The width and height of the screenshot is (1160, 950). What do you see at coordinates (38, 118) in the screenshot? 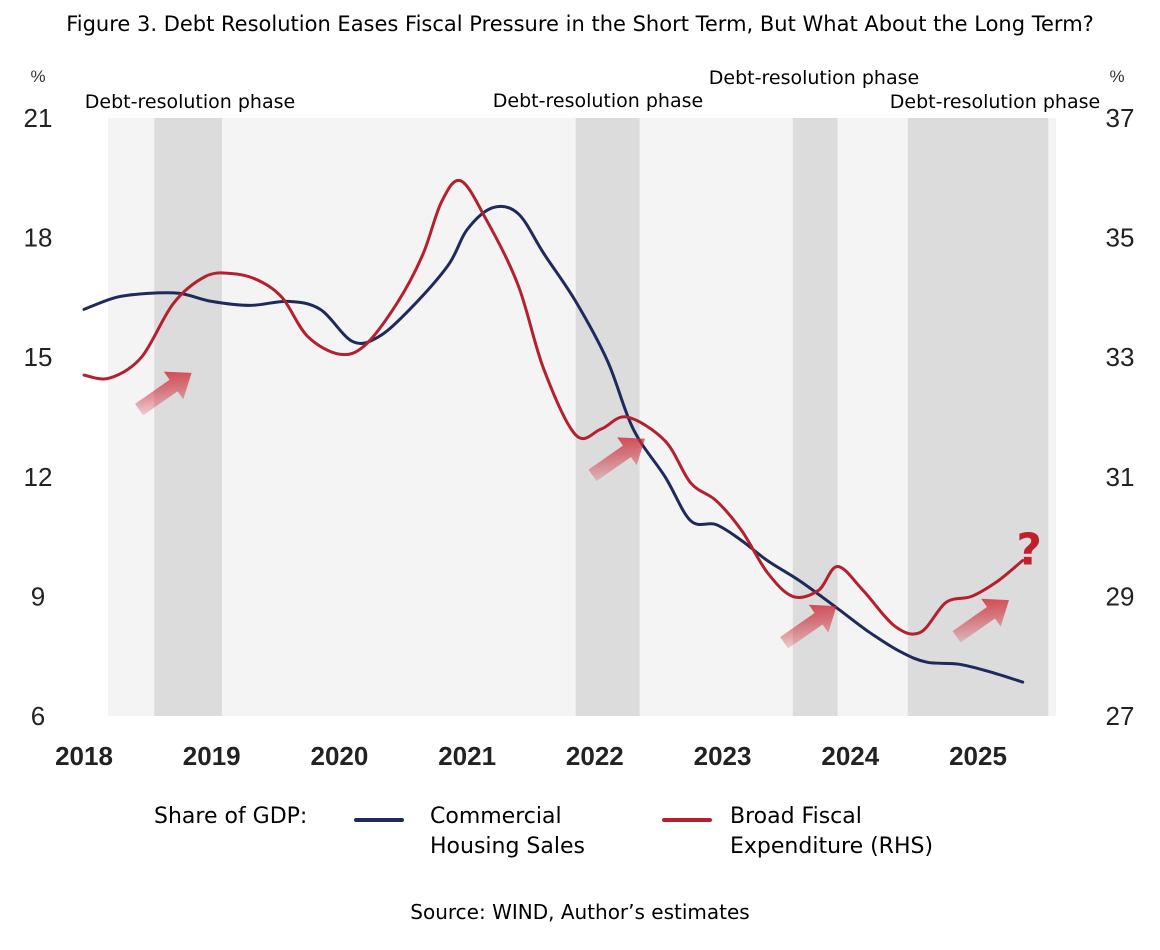
I see `left-axis-tick: 21` at bounding box center [38, 118].